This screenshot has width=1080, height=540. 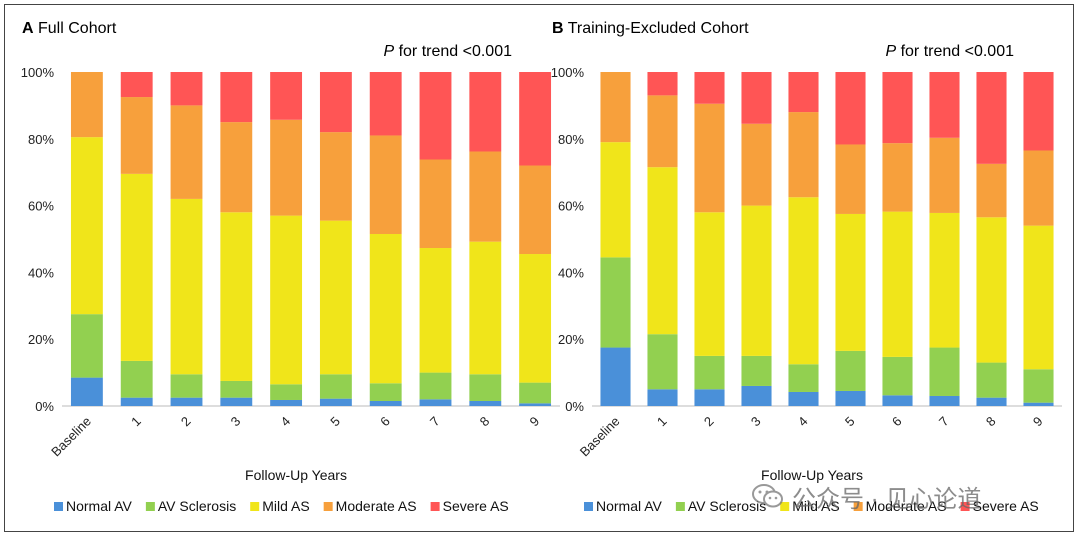 I want to click on x-tick-label: 7, so click(x=435, y=422).